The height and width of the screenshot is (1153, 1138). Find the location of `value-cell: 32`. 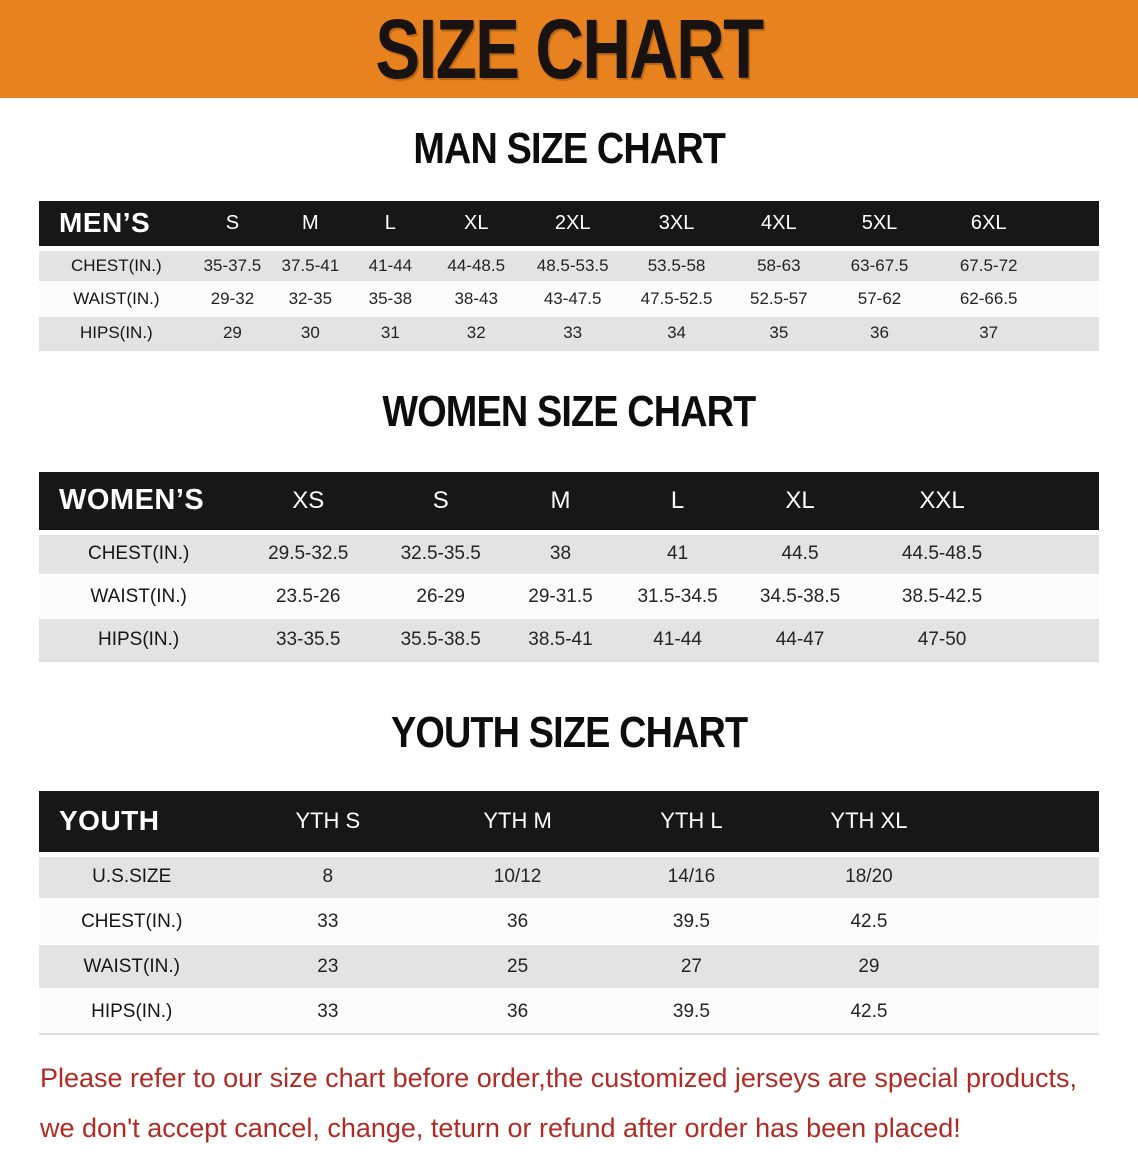

value-cell: 32 is located at coordinates (476, 333).